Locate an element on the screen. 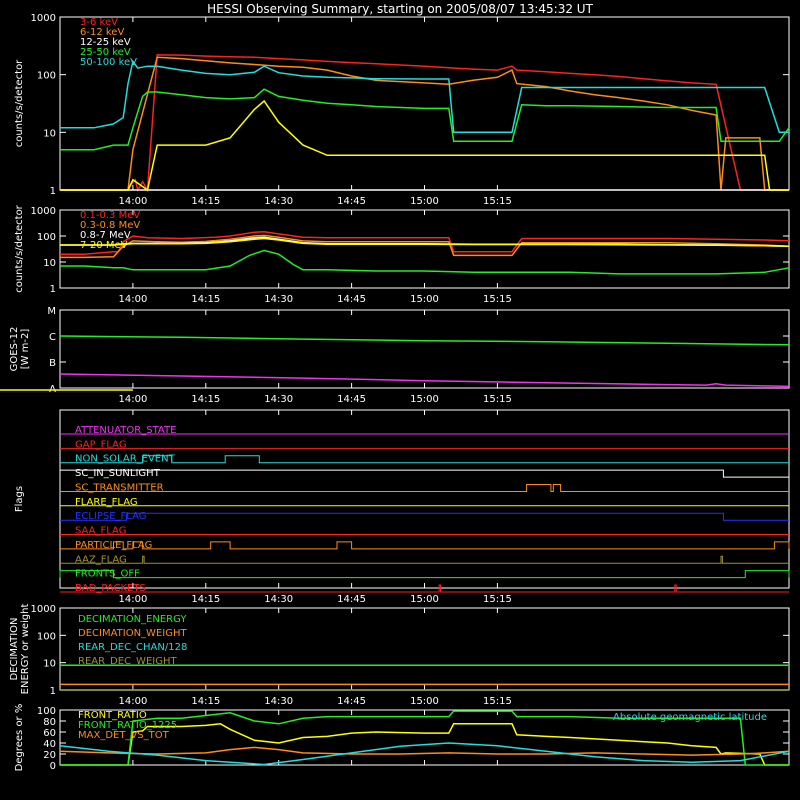 The image size is (800, 800). y-axis-label: Degrees or % is located at coordinates (19, 738).